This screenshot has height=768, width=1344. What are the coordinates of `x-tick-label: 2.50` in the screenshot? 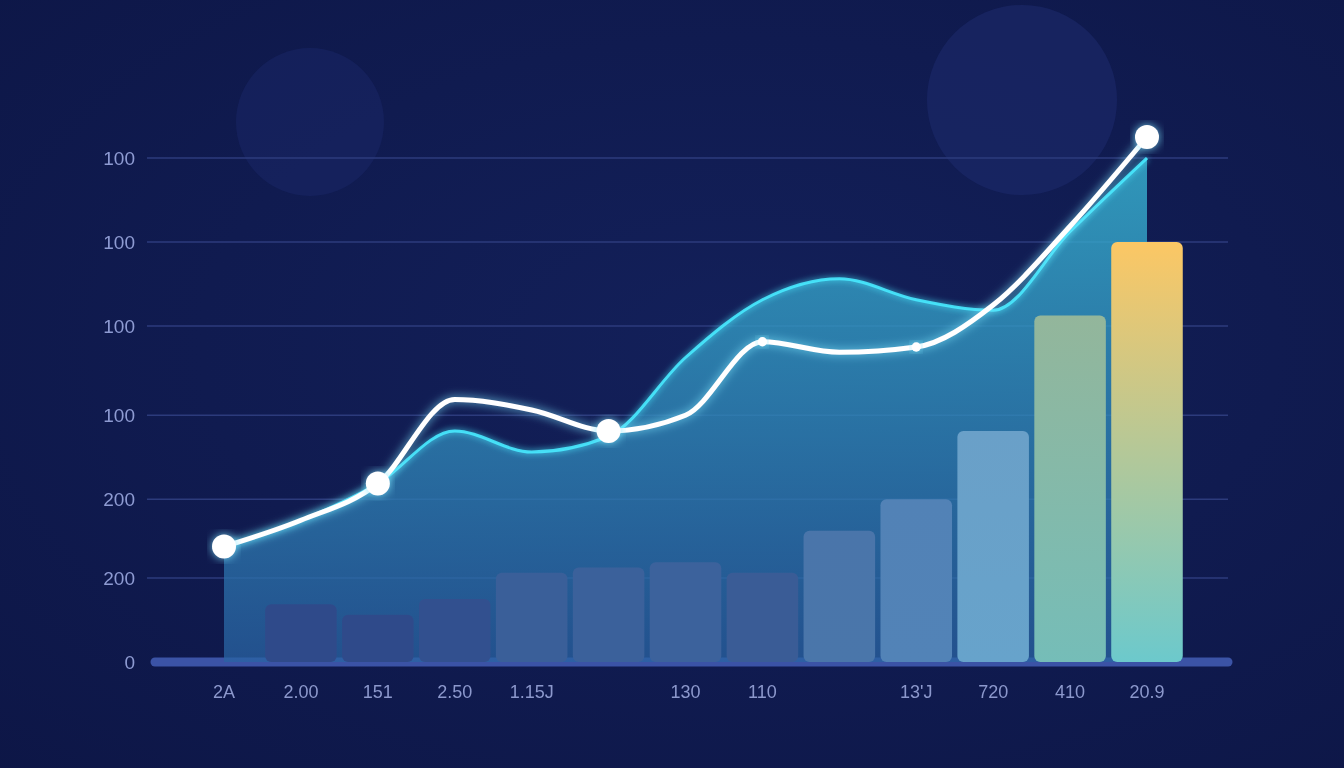 It's located at (455, 692).